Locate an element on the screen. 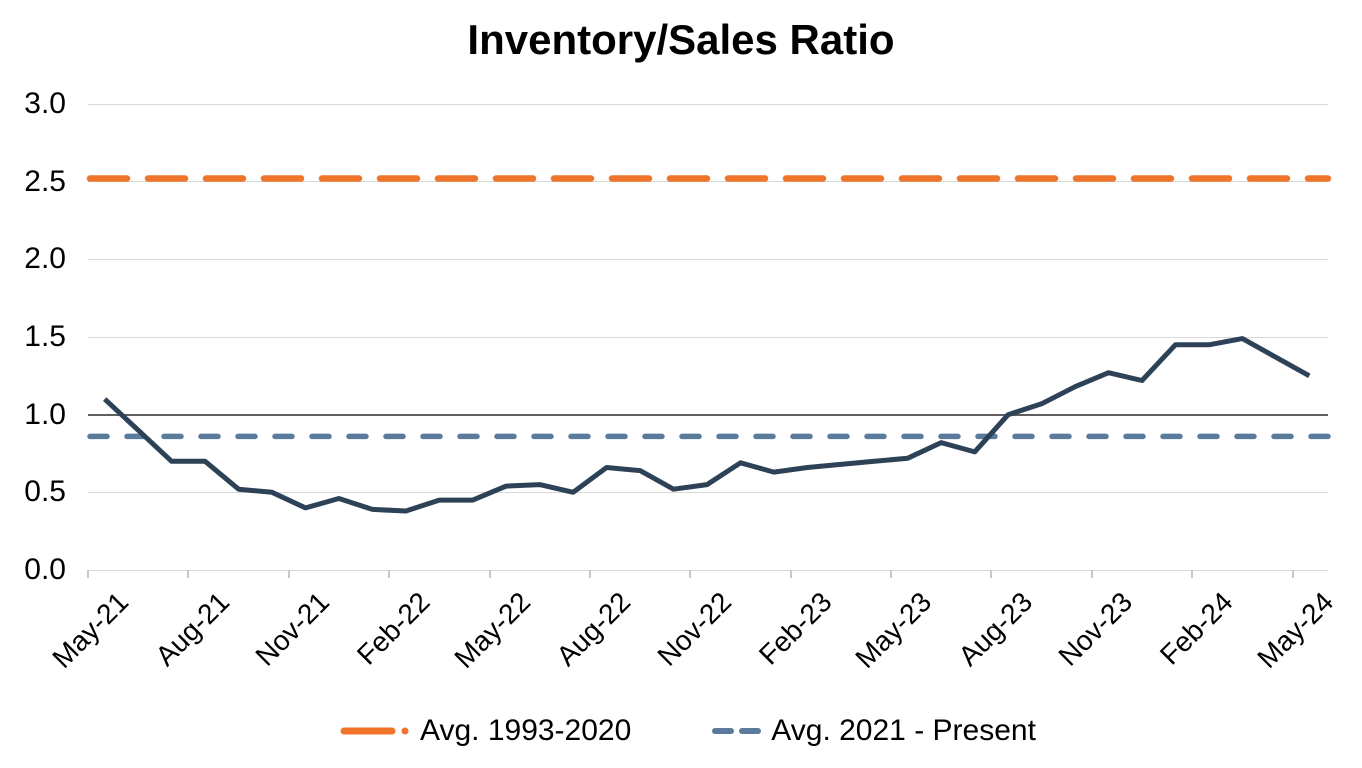  legend: Avg. 1993-2020 Avg. 2021 - Present is located at coordinates (688, 731).